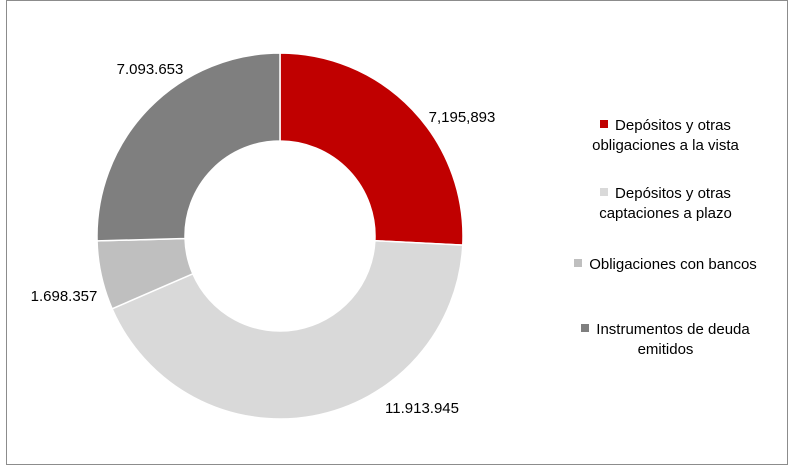 The image size is (789, 467). Describe the element at coordinates (188, 147) in the screenshot. I see `slice-deuda` at that location.